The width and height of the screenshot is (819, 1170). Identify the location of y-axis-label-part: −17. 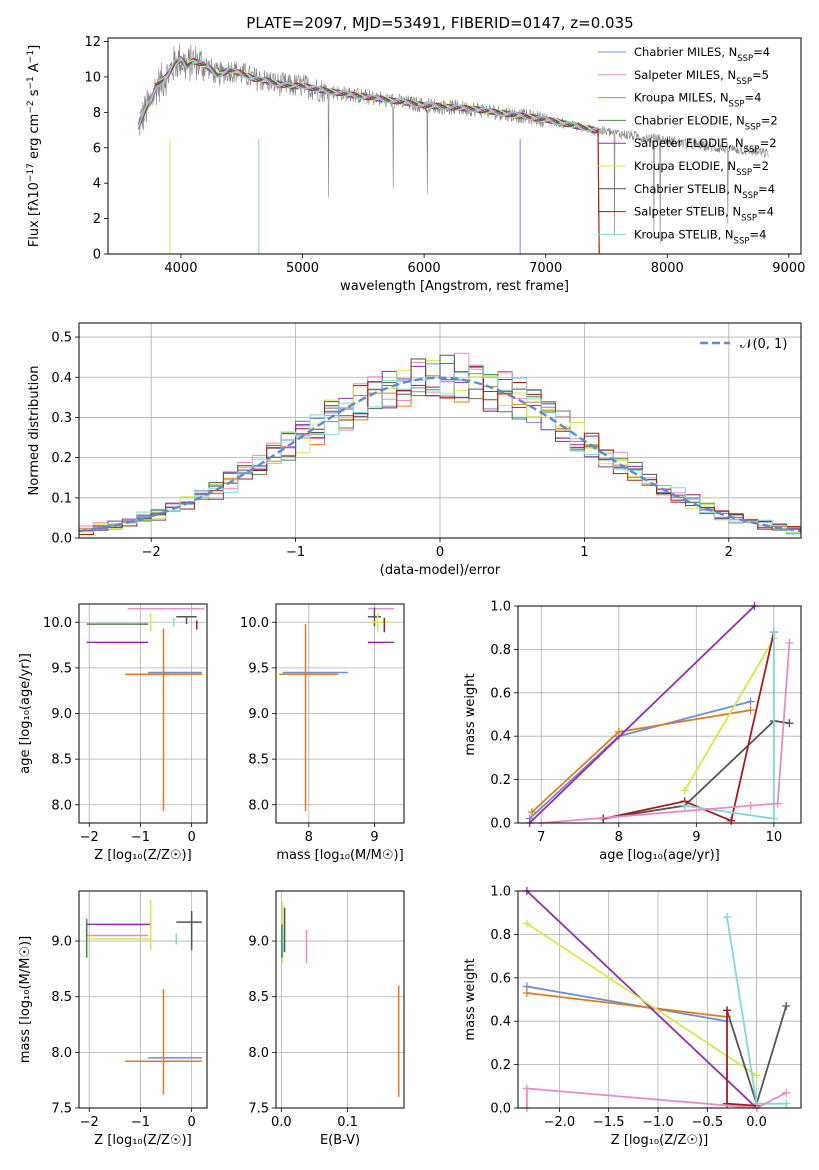
(31, 172).